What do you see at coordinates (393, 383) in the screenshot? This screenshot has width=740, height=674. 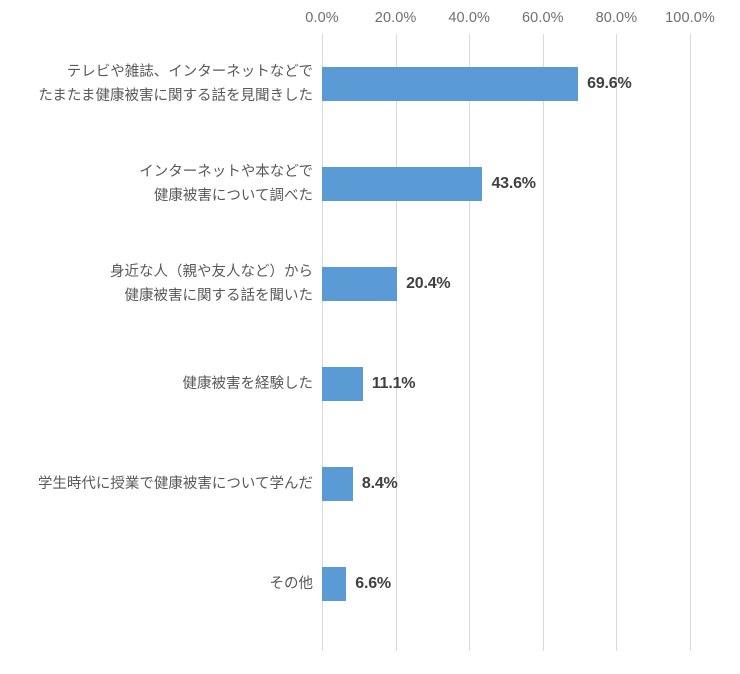 I see `bar-value-label: 11.1%` at bounding box center [393, 383].